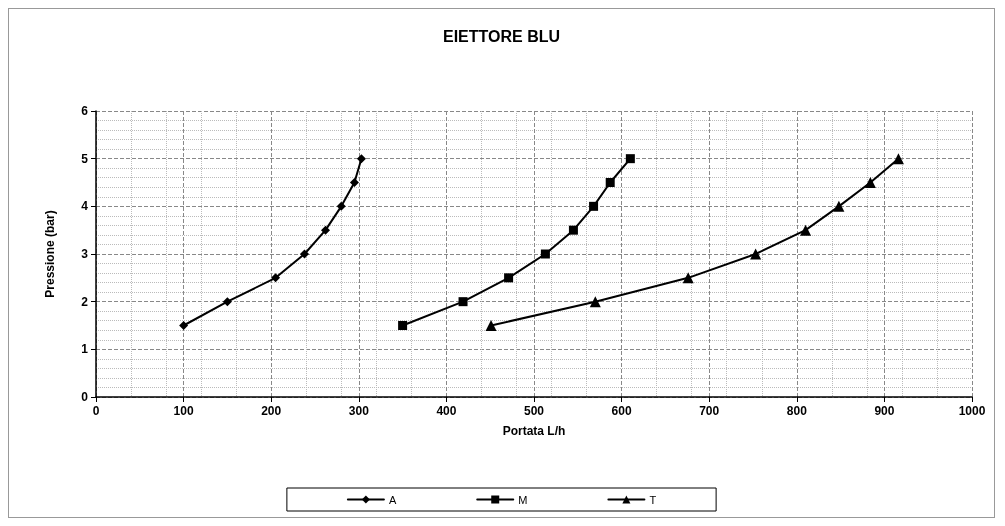  Describe the element at coordinates (183, 411) in the screenshot. I see `x-tick-label: 100` at that location.